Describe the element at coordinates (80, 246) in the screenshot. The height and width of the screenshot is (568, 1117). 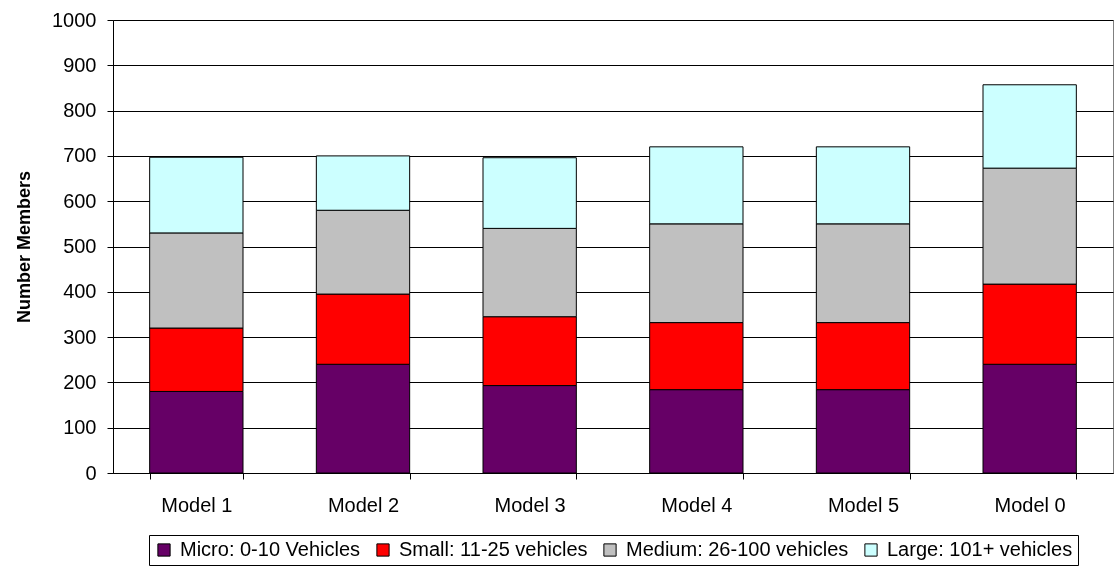
I see `y-tick-label: 500` at that location.